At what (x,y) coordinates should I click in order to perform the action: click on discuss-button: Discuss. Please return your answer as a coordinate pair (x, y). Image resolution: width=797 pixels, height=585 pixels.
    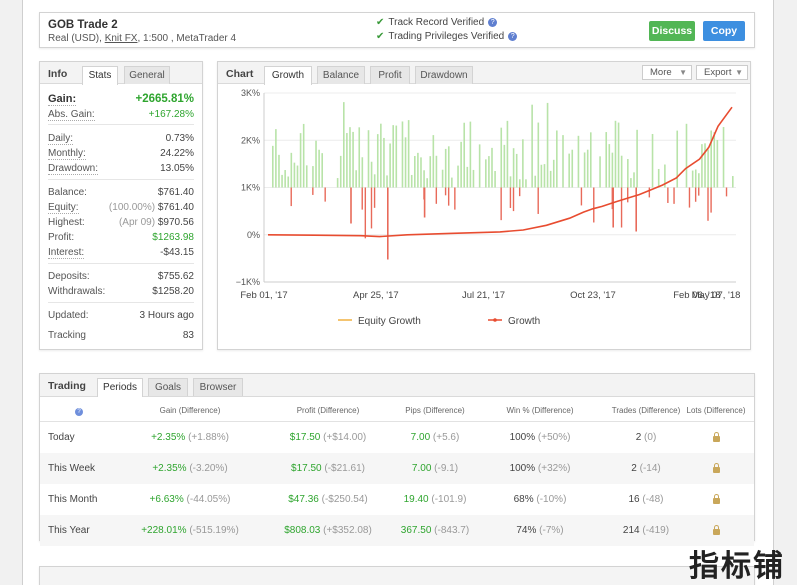
    Looking at the image, I should click on (672, 31).